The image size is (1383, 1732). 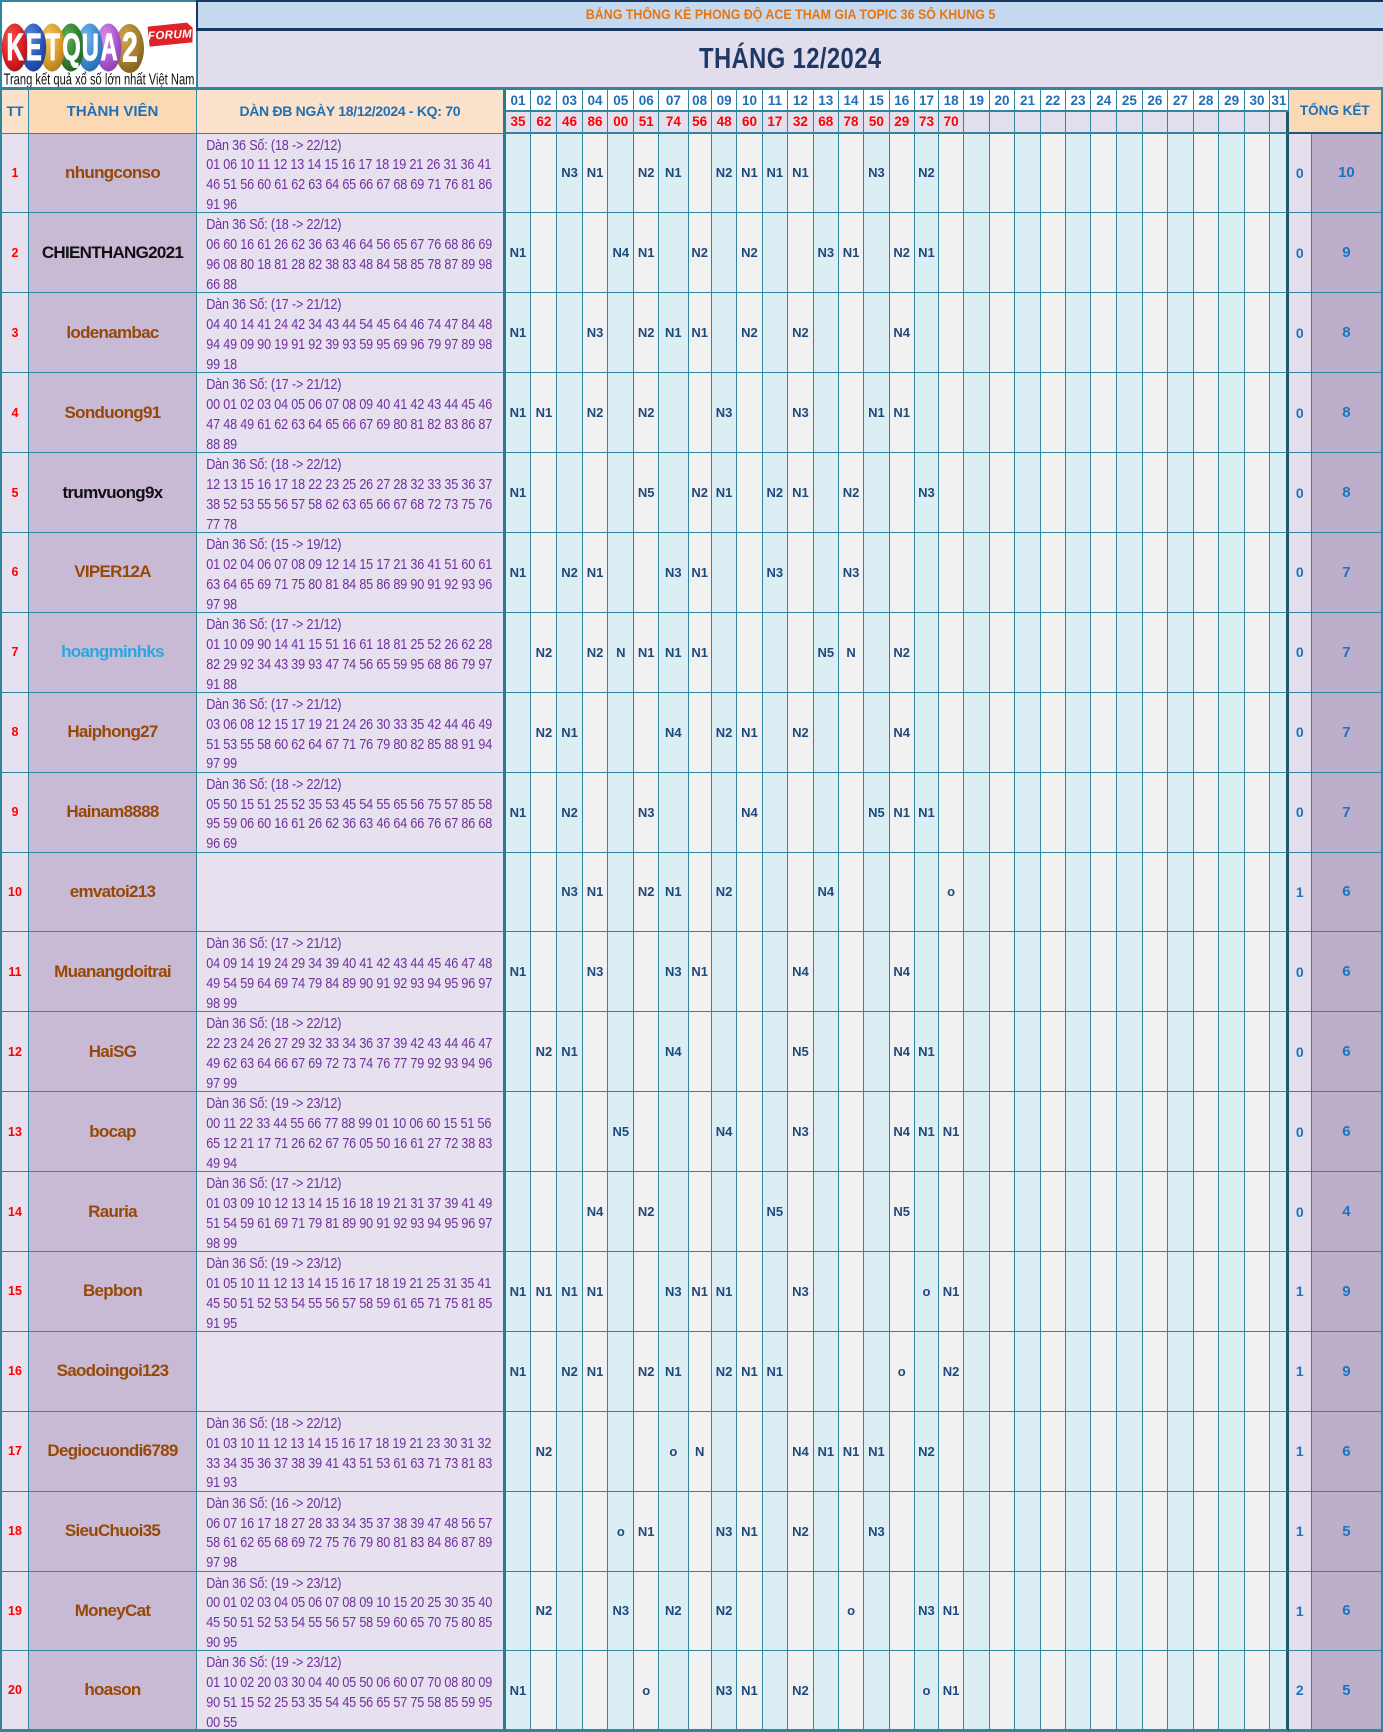 What do you see at coordinates (53, 46) in the screenshot?
I see `svg-text: T` at bounding box center [53, 46].